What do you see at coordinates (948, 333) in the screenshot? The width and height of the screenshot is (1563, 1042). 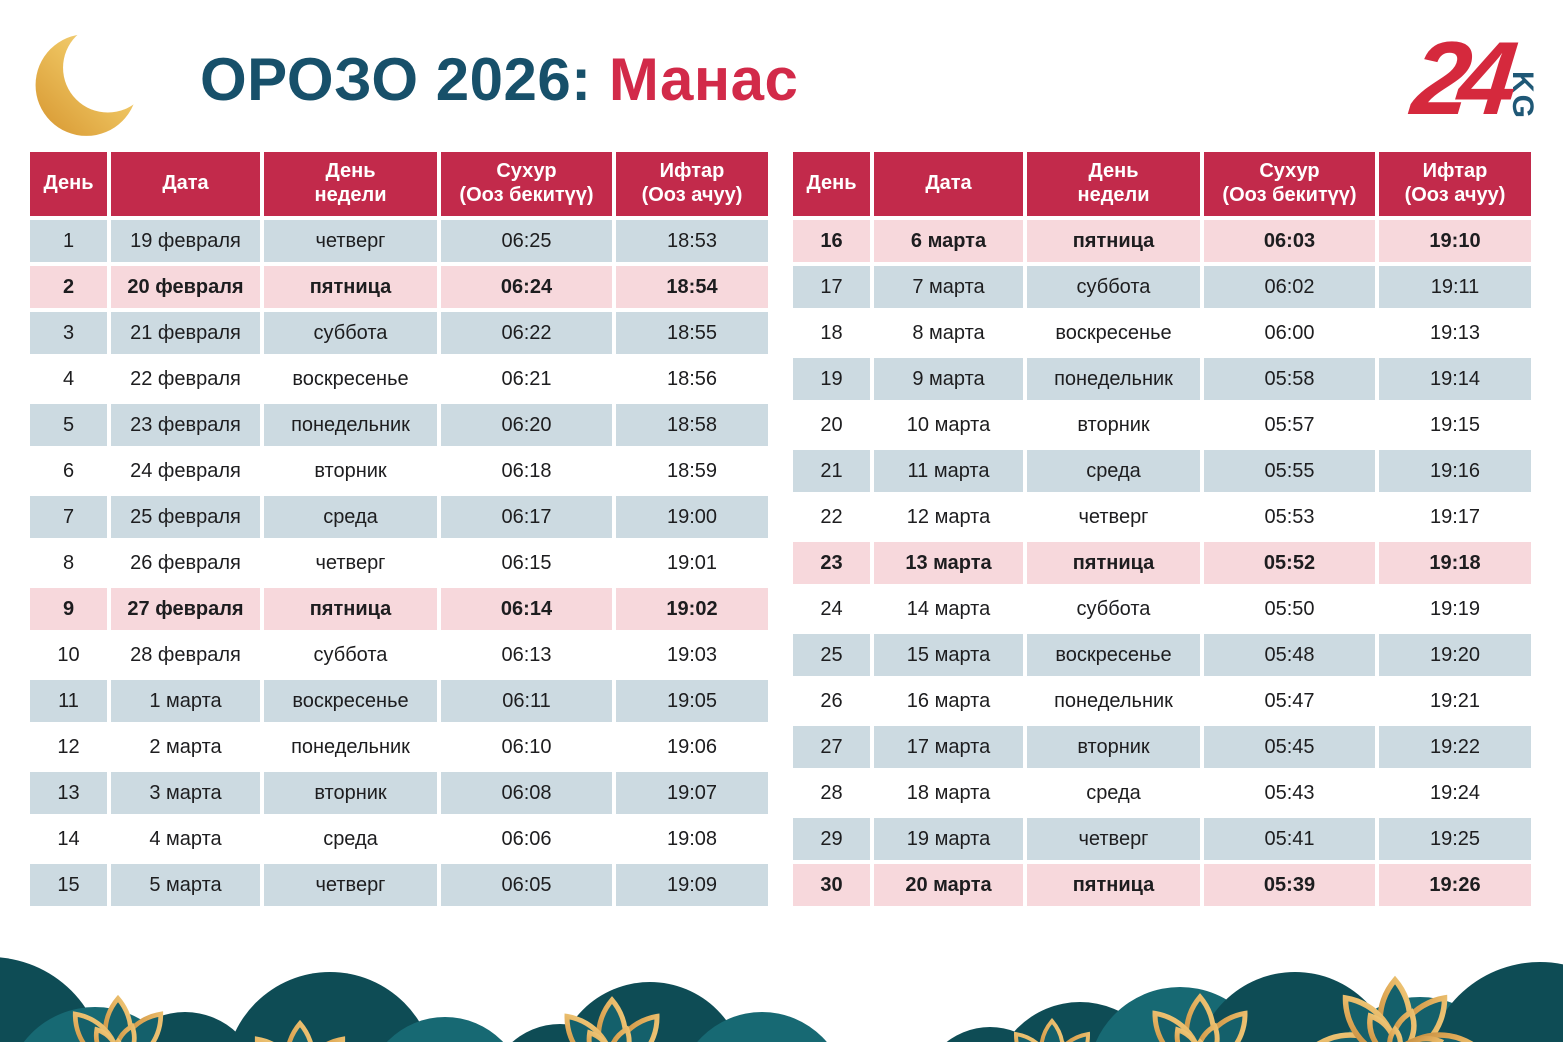 I see `table-cell: 8 марта` at bounding box center [948, 333].